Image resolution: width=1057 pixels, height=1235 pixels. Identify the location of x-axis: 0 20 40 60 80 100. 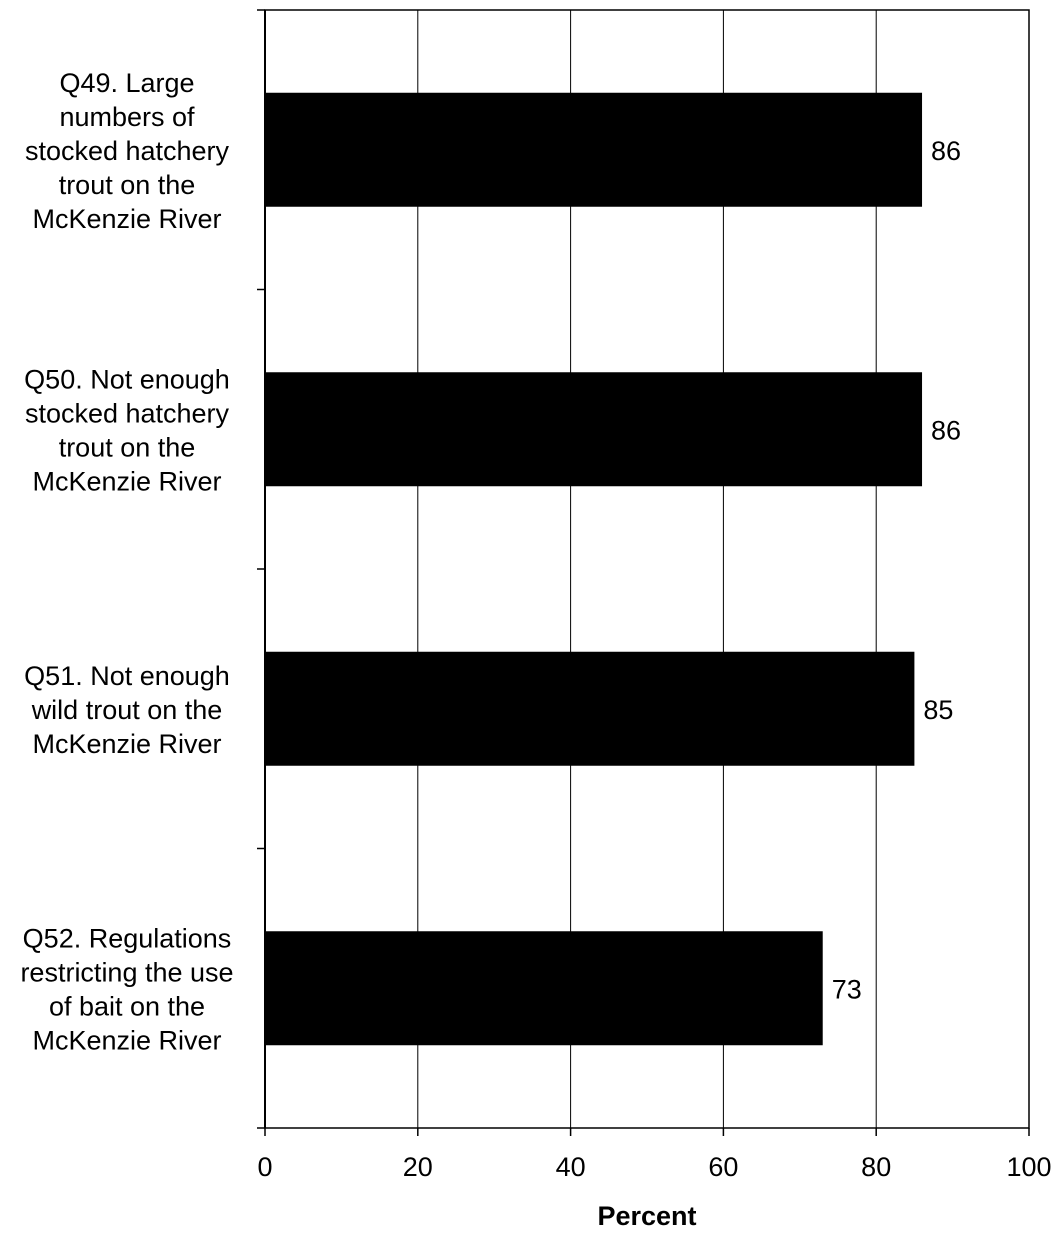
(654, 1155).